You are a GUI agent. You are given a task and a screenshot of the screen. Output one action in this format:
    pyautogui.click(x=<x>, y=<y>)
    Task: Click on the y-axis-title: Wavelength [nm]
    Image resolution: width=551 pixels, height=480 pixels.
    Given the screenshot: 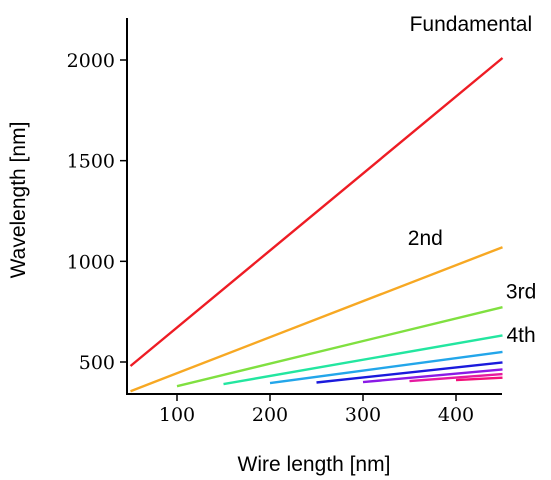 What is the action you would take?
    pyautogui.click(x=18, y=200)
    